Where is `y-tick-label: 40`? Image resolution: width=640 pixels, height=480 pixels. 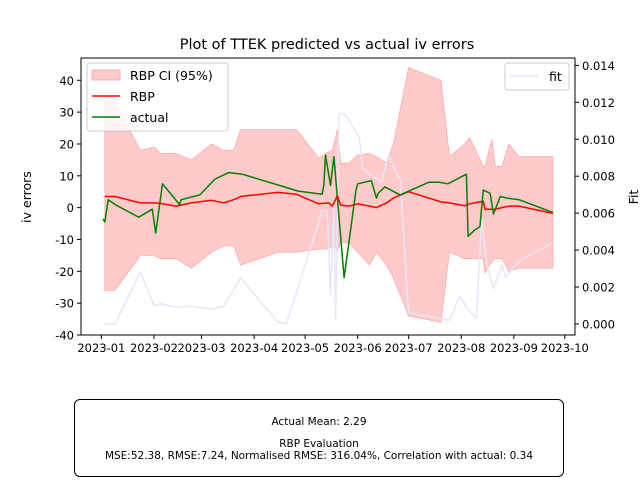 y-tick-label: 40 is located at coordinates (66, 81).